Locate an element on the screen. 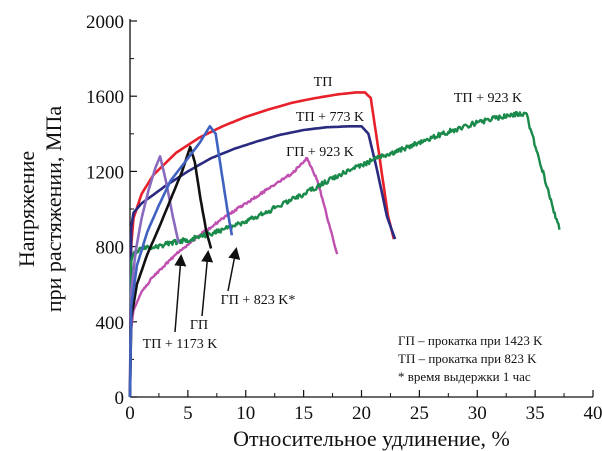  y-axis-label-line2: при растяжении, МПа is located at coordinates (53, 209).